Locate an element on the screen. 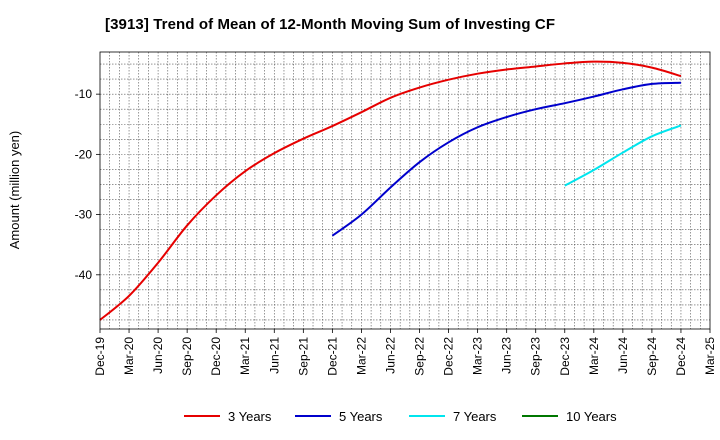 The height and width of the screenshot is (440, 720). x-tick-label: Mar-24 is located at coordinates (594, 356).